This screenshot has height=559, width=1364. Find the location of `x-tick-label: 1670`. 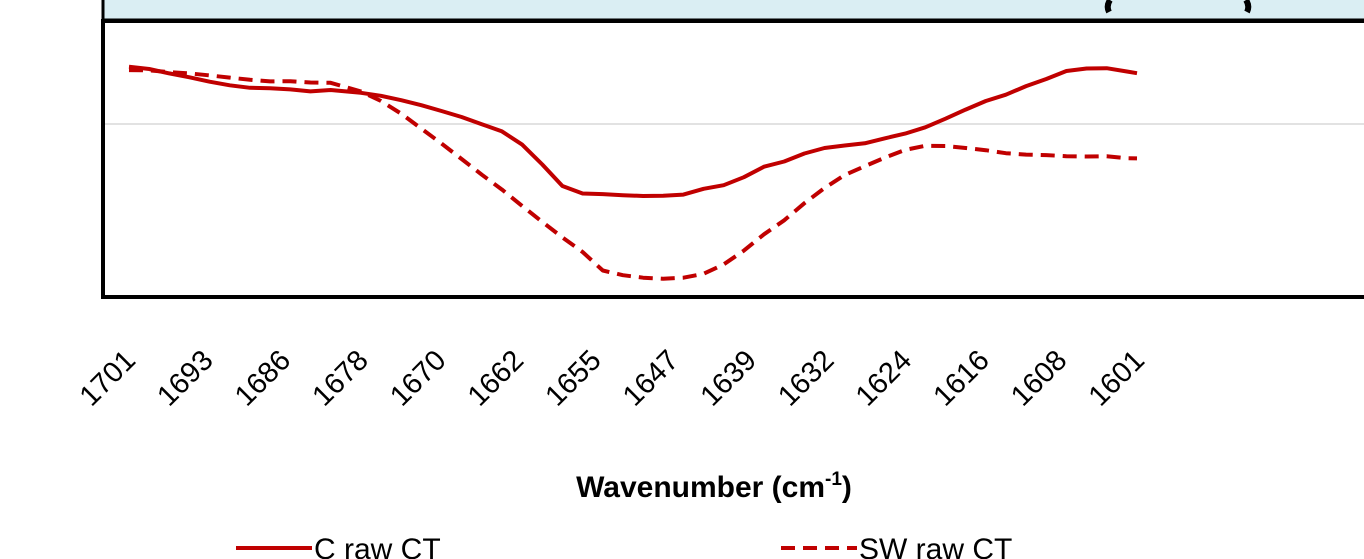

x-tick-label: 1670 is located at coordinates (418, 378).